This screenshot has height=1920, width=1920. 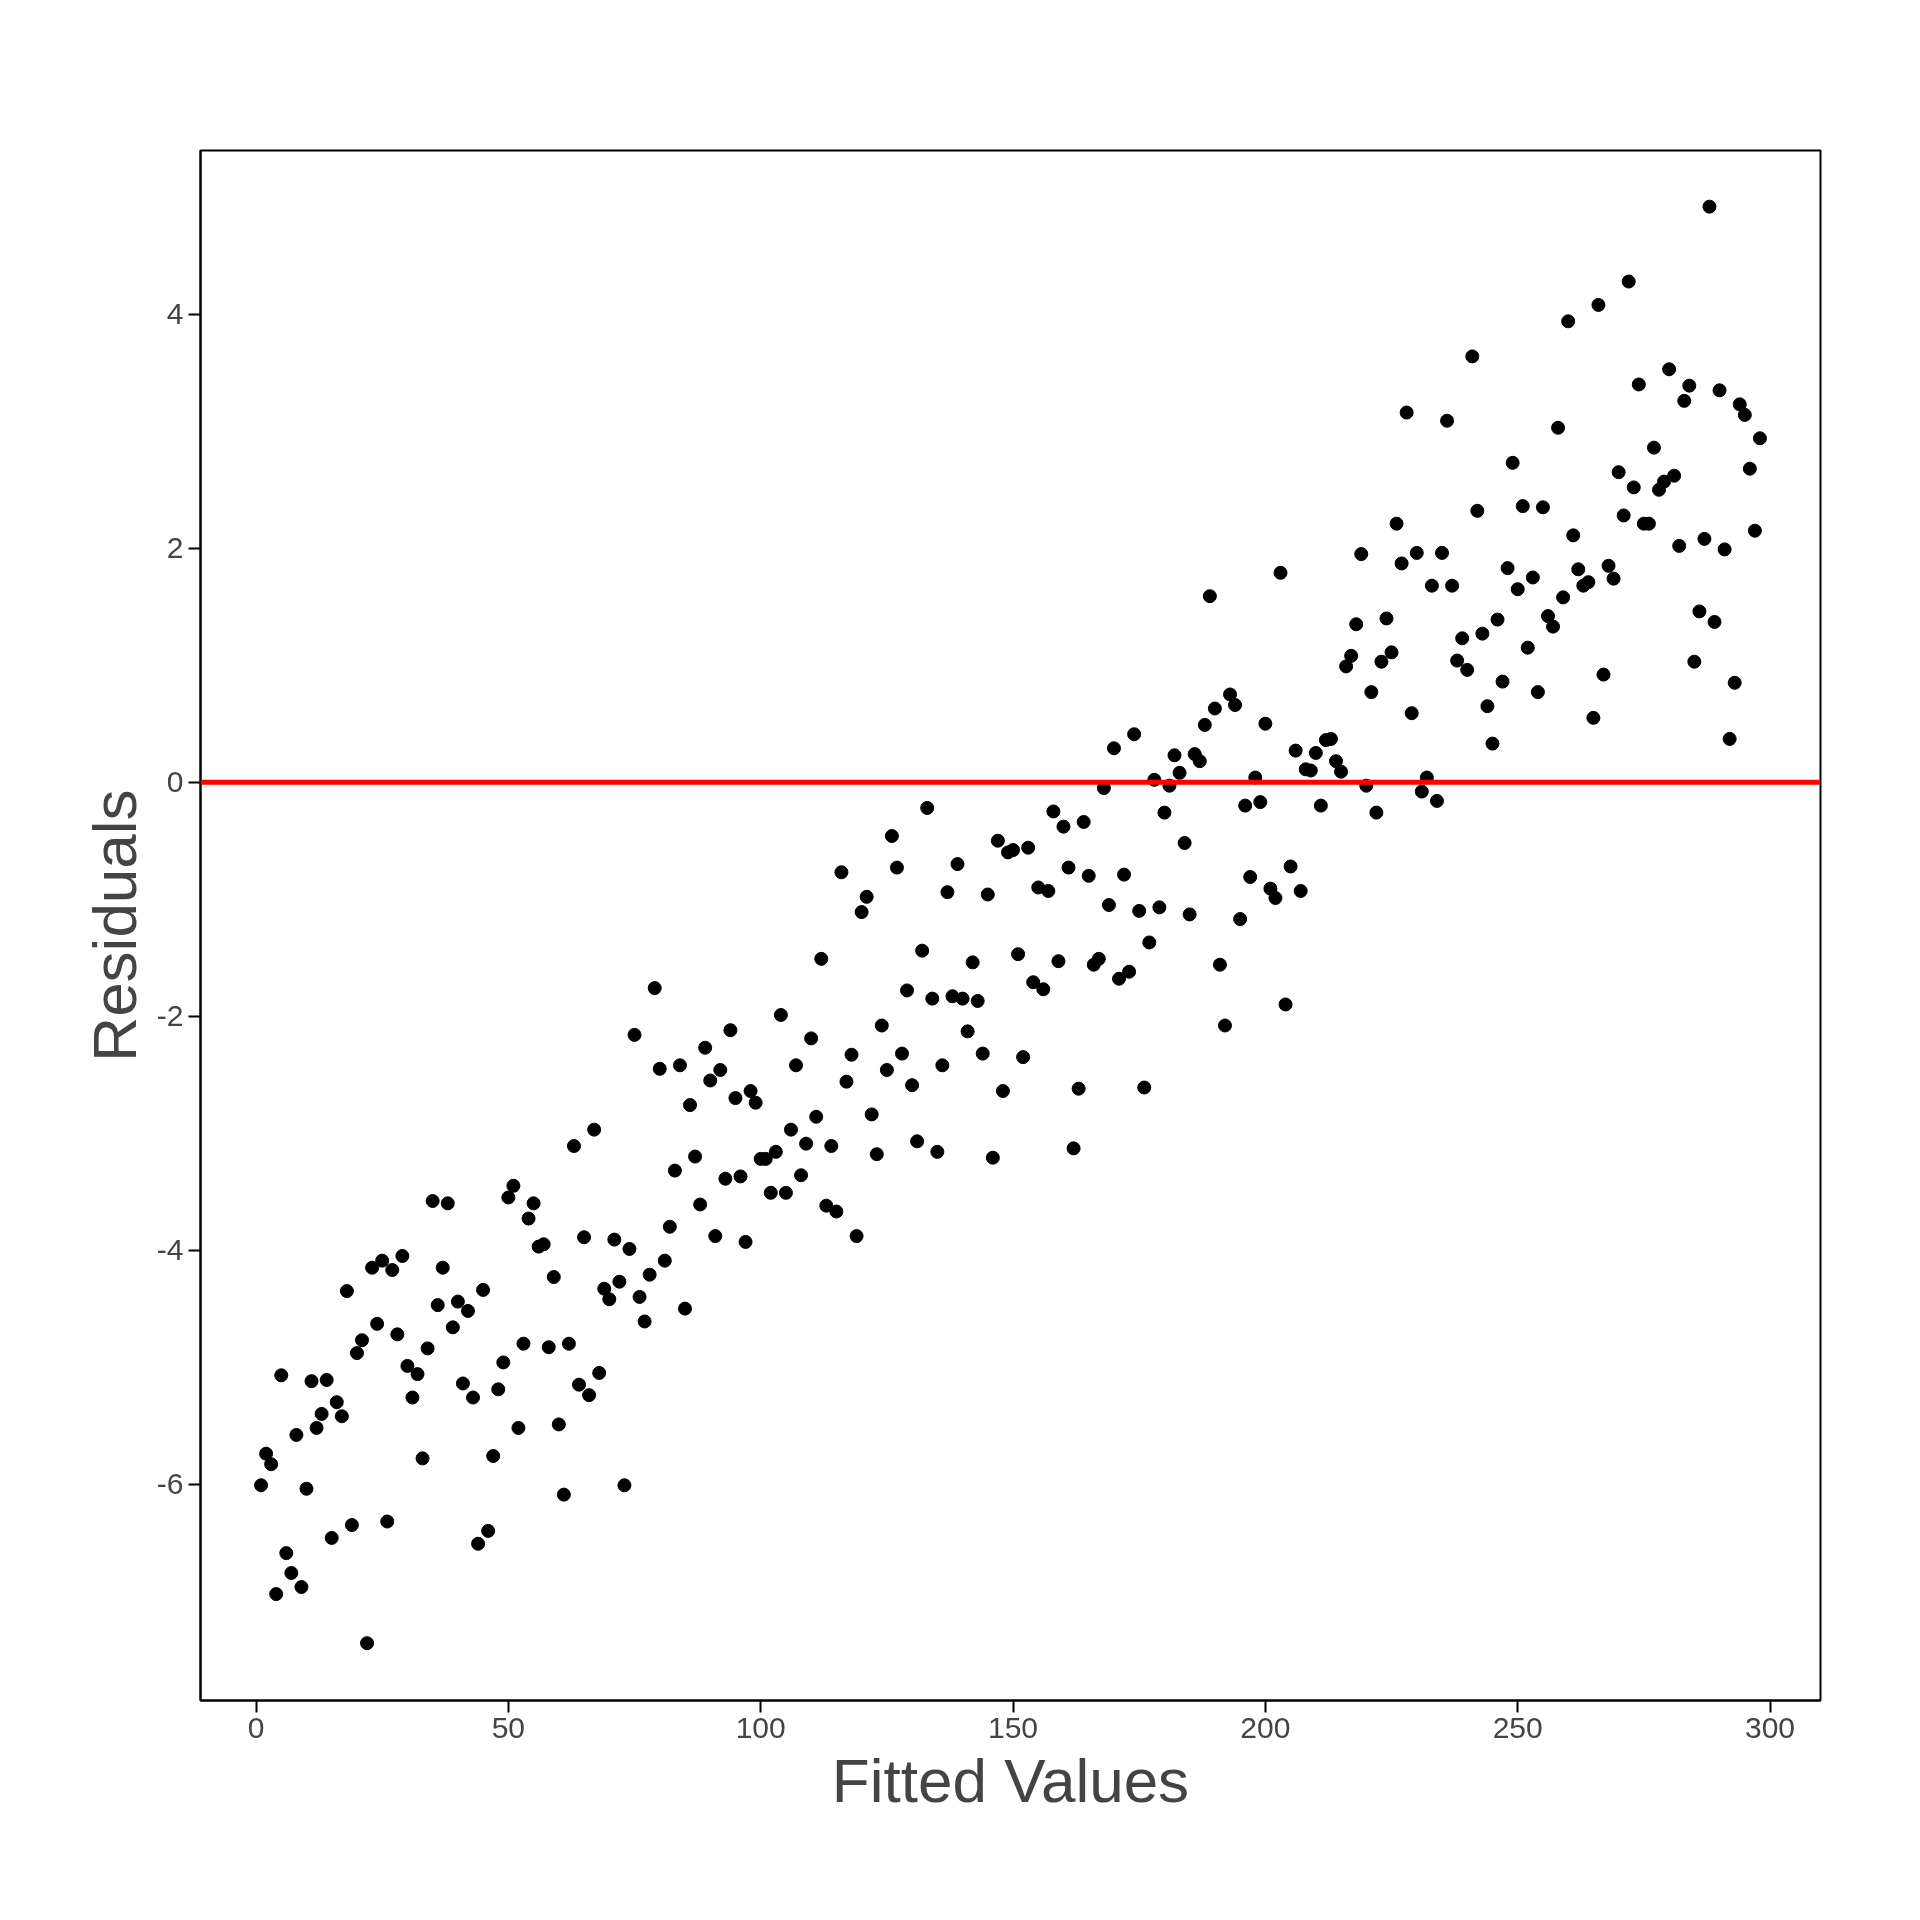 I want to click on x-tick-label: 200, so click(x=1265, y=1727).